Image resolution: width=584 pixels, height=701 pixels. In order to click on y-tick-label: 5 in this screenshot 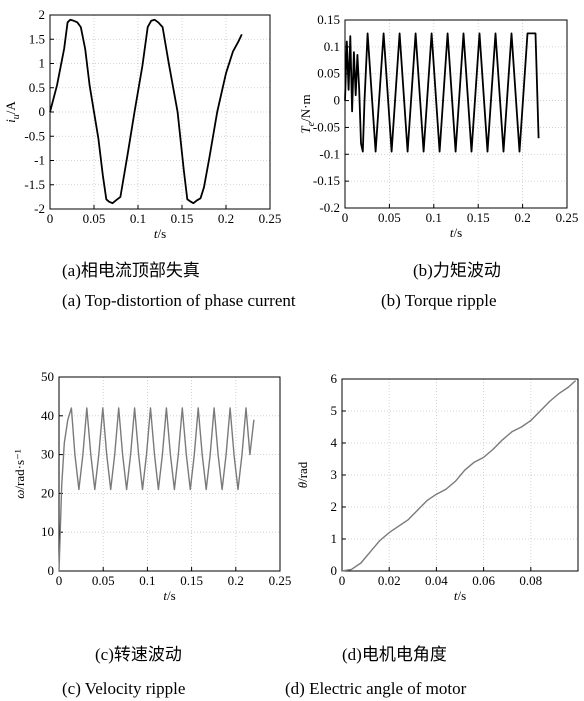, I will do `click(334, 410)`.